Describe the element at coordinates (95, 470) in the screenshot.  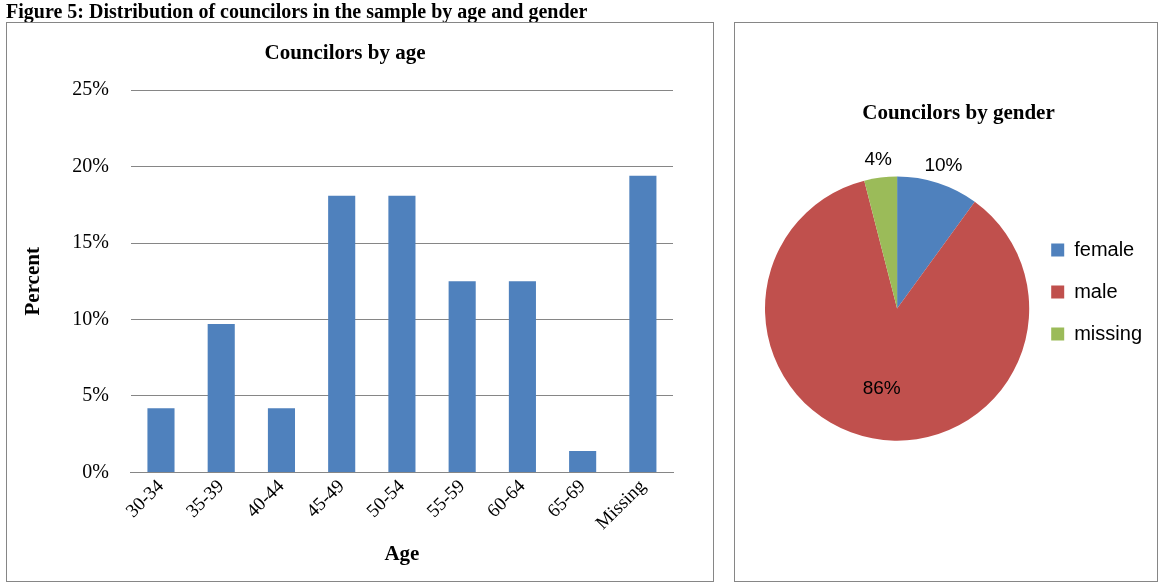
I see `y-tick-label: 0%` at that location.